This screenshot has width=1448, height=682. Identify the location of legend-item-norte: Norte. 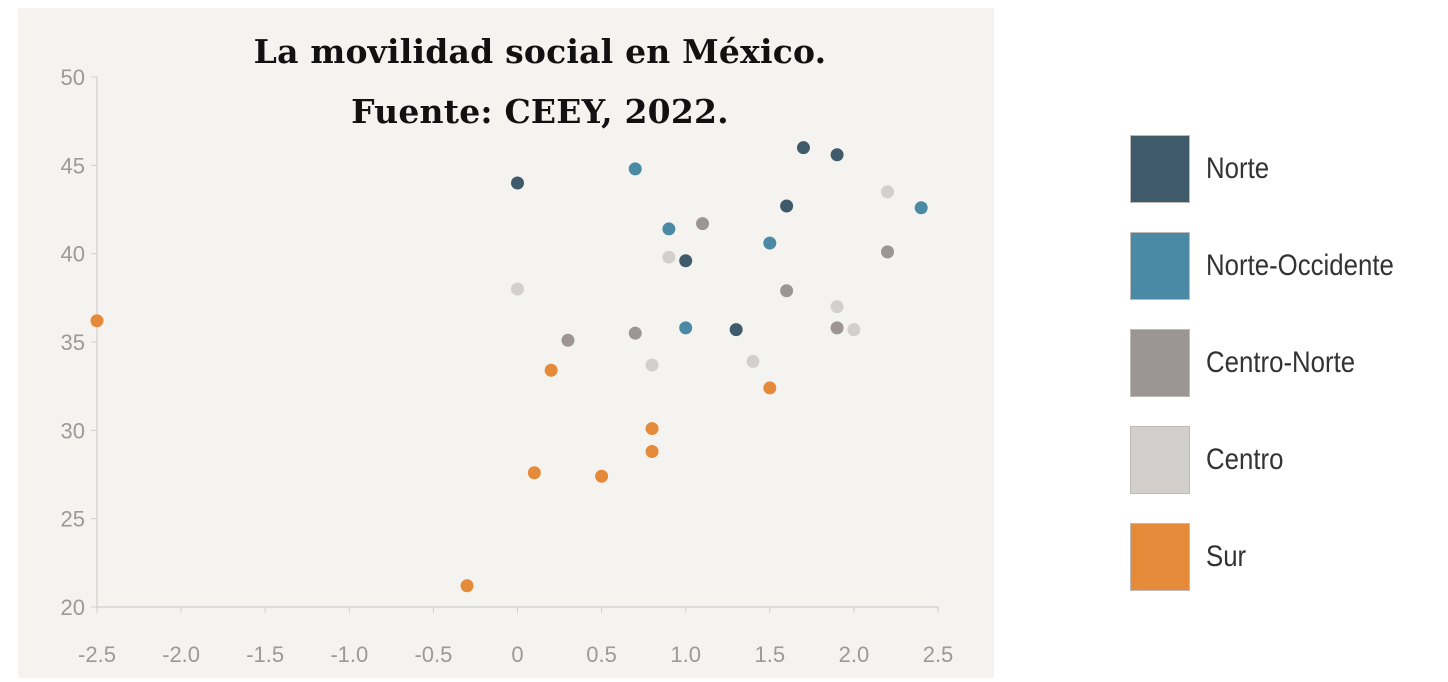
(1277, 168).